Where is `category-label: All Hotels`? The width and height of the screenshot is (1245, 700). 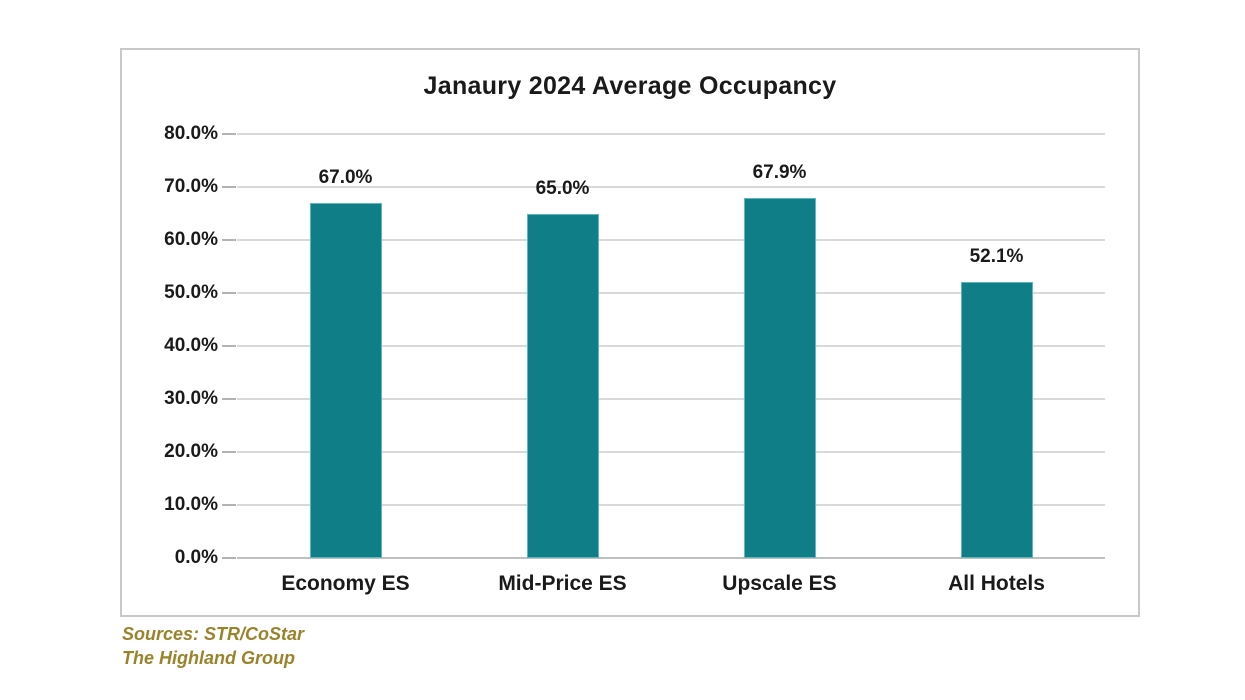 category-label: All Hotels is located at coordinates (996, 583).